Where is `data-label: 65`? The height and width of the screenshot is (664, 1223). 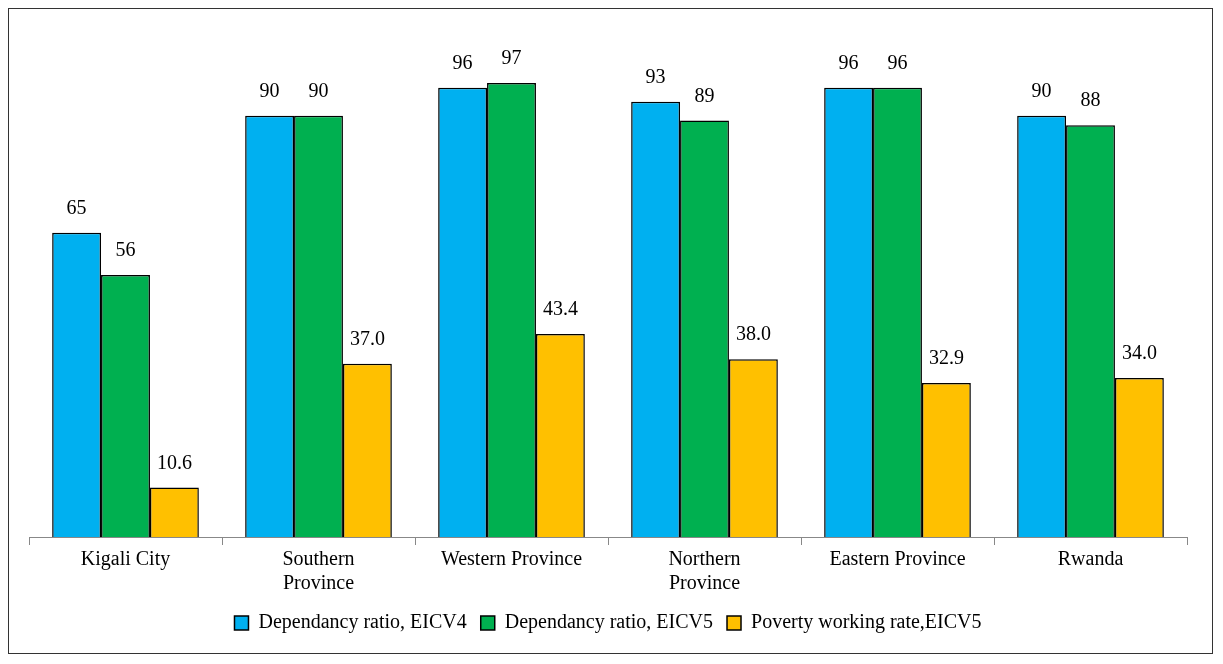
data-label: 65 is located at coordinates (76, 207).